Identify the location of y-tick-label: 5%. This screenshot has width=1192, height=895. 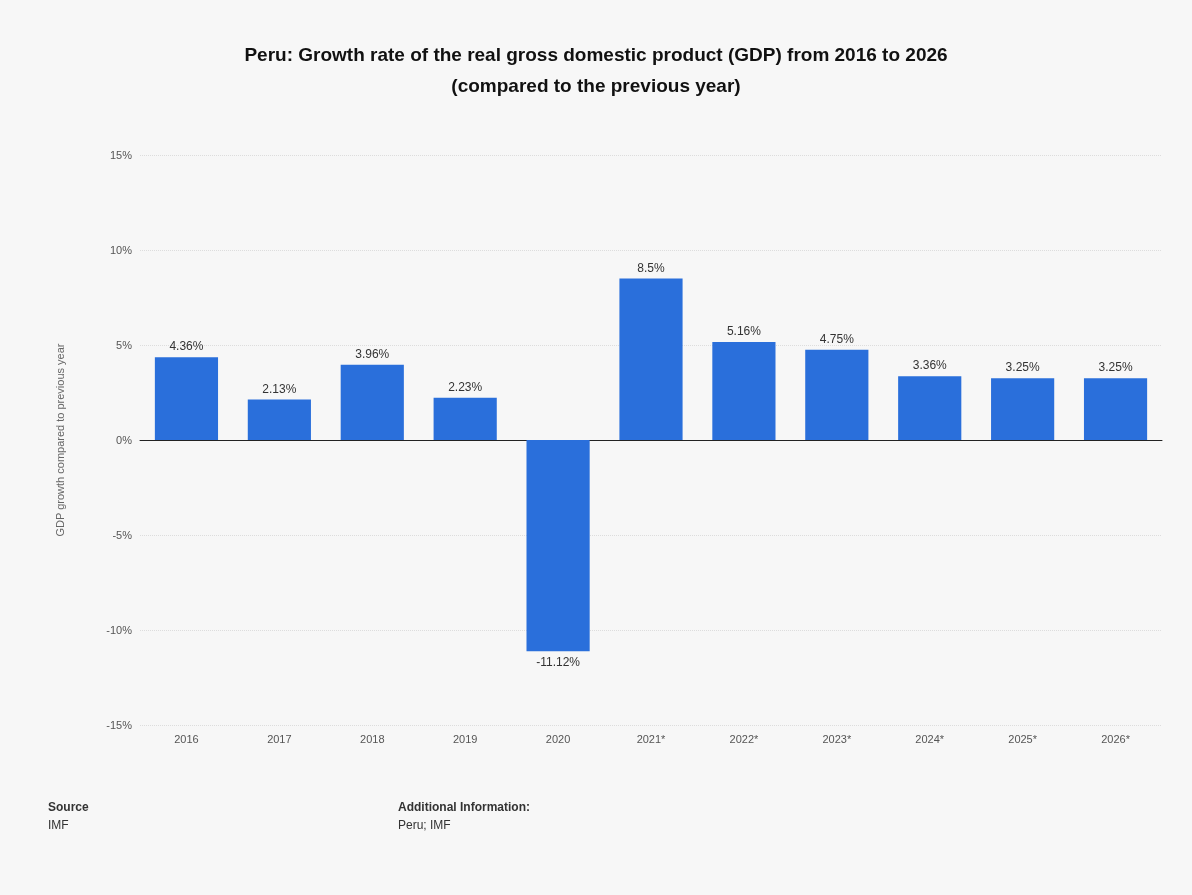
(124, 345).